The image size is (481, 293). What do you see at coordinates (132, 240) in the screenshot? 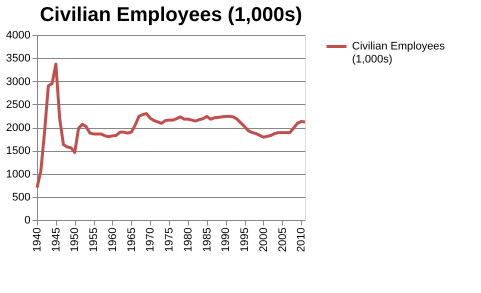
I see `x-tick-label: 1965` at bounding box center [132, 240].